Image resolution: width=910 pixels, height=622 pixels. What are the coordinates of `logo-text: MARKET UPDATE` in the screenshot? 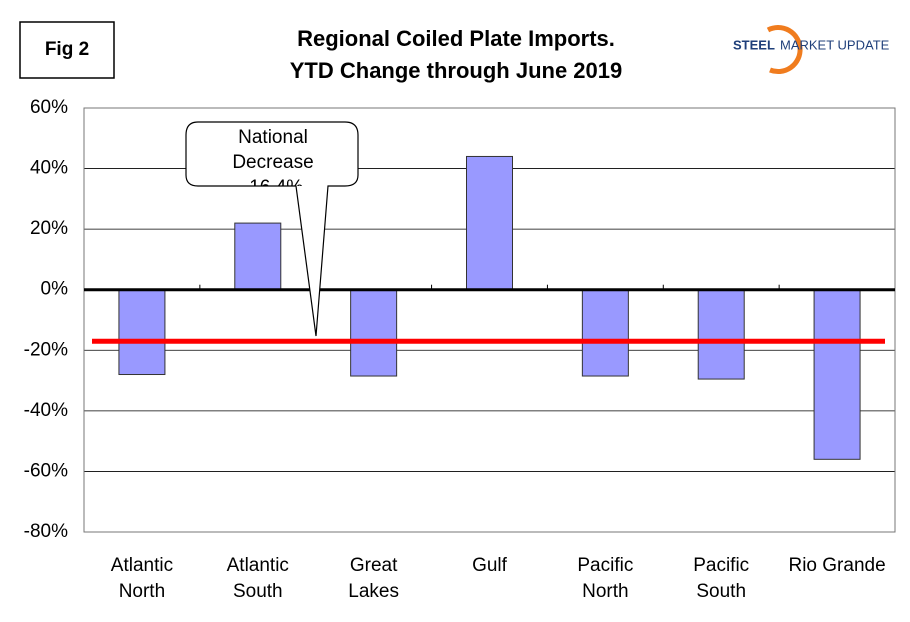 It's located at (835, 44).